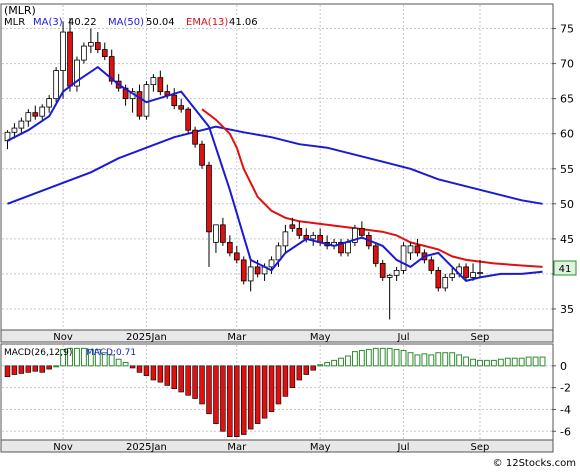  Describe the element at coordinates (277, 446) in the screenshot. I see `date-axis-bottom-strip` at that location.